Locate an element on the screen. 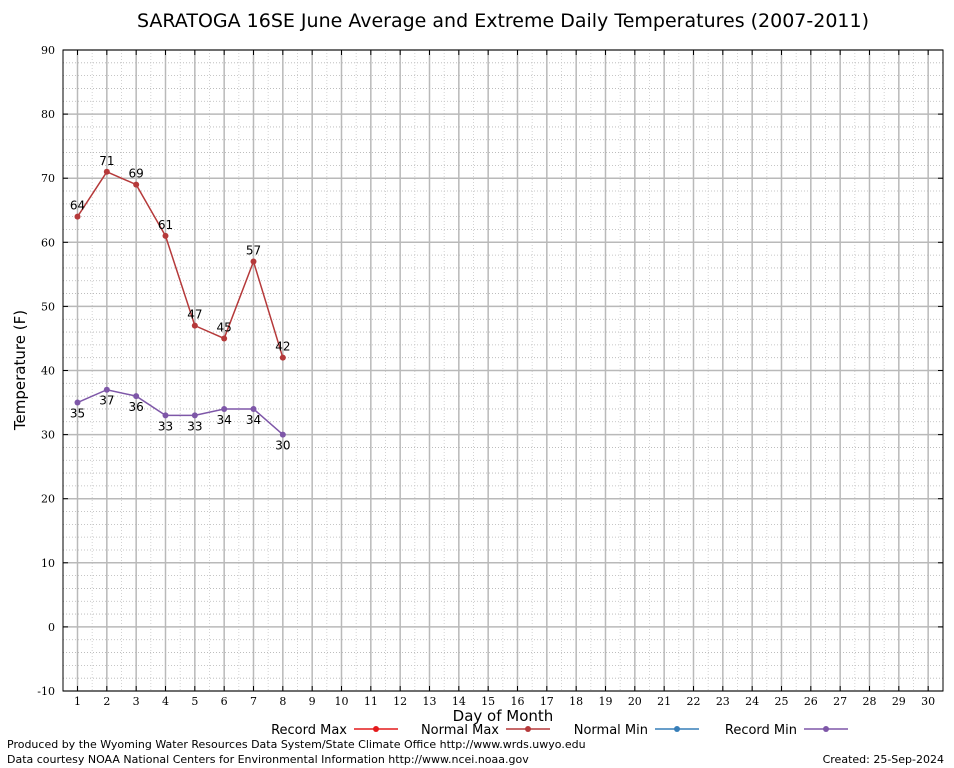 The height and width of the screenshot is (768, 954). x-axis-label: Day of Month is located at coordinates (503, 716).